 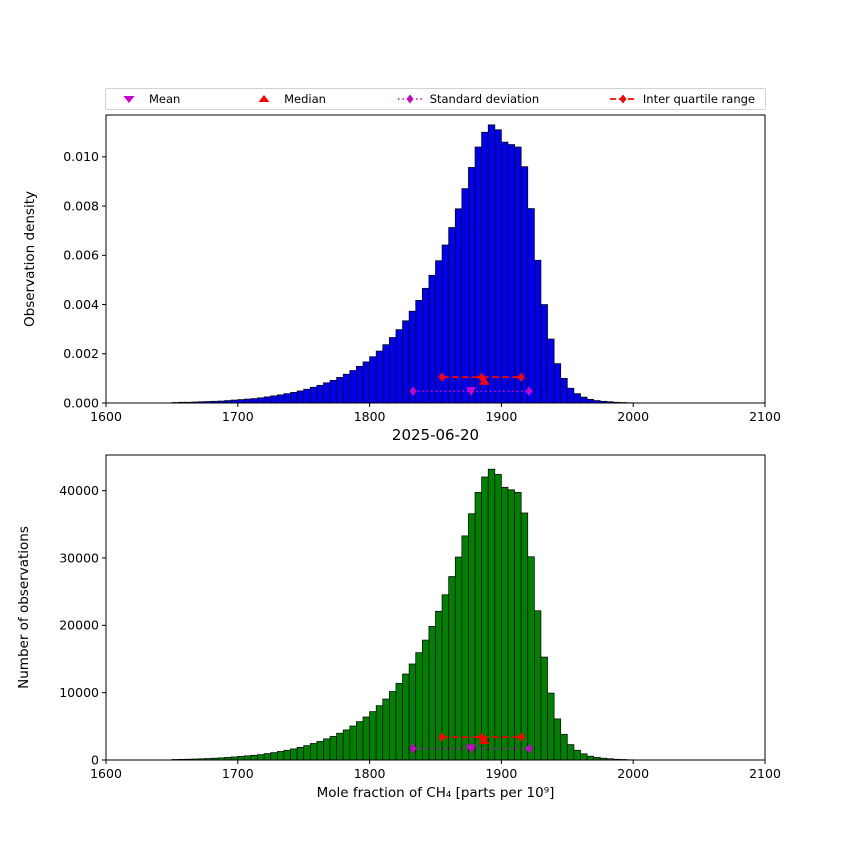 What do you see at coordinates (698, 99) in the screenshot?
I see `legend-label-iqr: Inter quartile range` at bounding box center [698, 99].